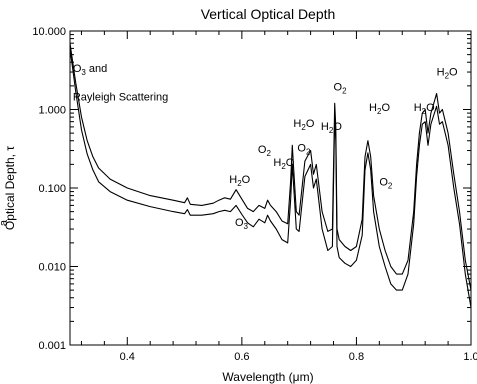  Describe the element at coordinates (52, 346) in the screenshot. I see `y-tick-label: 0.001` at that location.